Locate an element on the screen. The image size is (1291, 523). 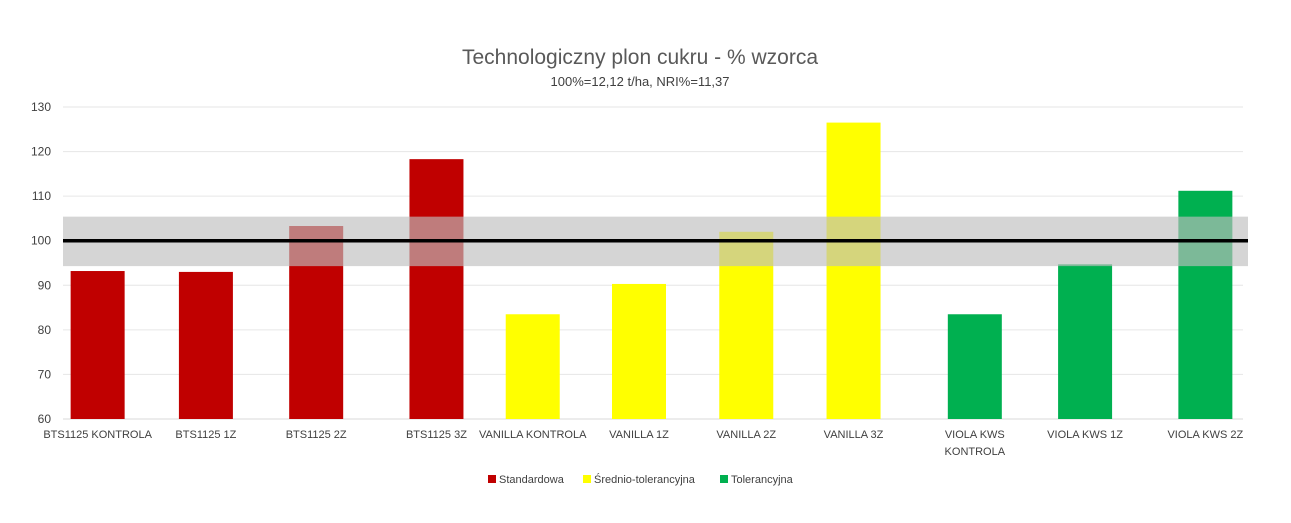
legend-label: Średnio-tolerancyjna is located at coordinates (645, 479).